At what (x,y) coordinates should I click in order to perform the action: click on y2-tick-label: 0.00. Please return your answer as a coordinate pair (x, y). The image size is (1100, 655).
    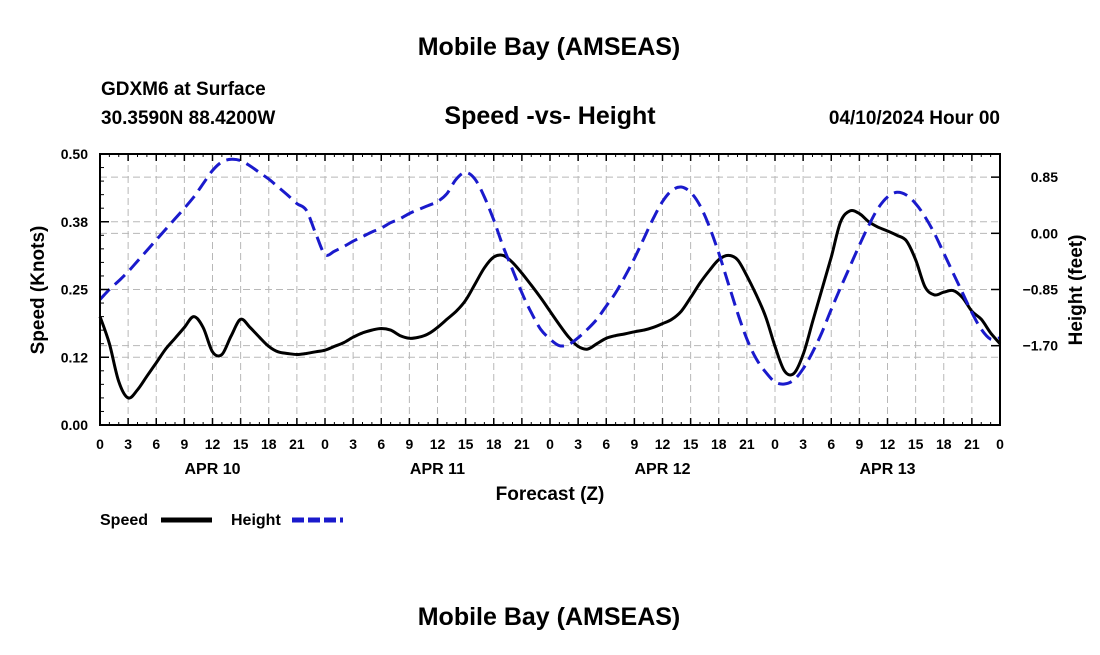
    Looking at the image, I should click on (1044, 233).